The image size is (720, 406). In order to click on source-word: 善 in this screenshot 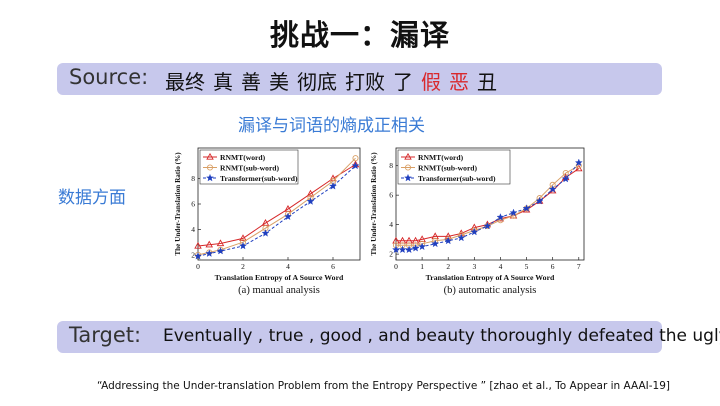, I will do `click(251, 82)`.